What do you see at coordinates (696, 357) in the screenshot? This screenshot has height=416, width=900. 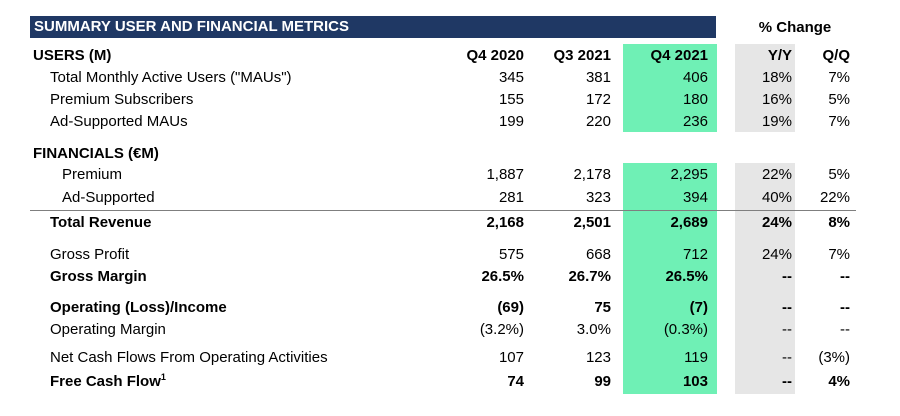 I see `cell-q4-2021: 119` at bounding box center [696, 357].